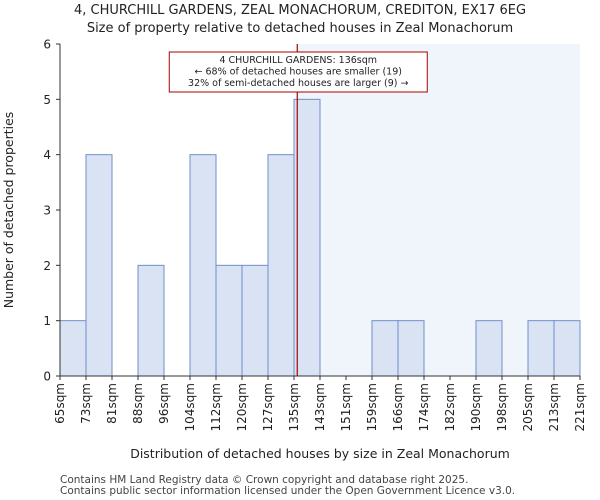  Describe the element at coordinates (112, 403) in the screenshot. I see `x-tick-label: 81sqm` at that location.